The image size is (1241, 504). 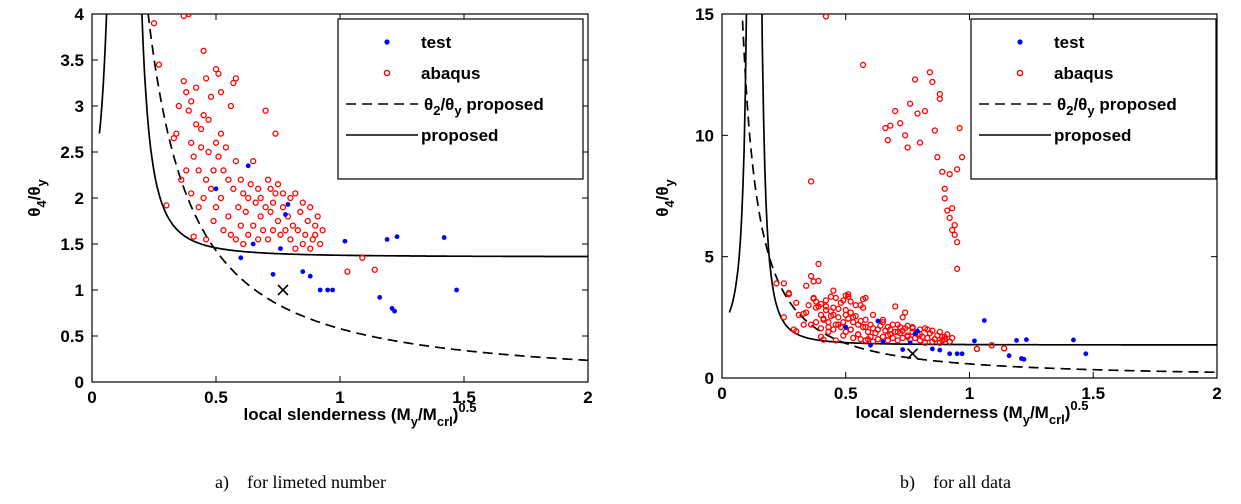 I want to click on x-marker, so click(x=283, y=290).